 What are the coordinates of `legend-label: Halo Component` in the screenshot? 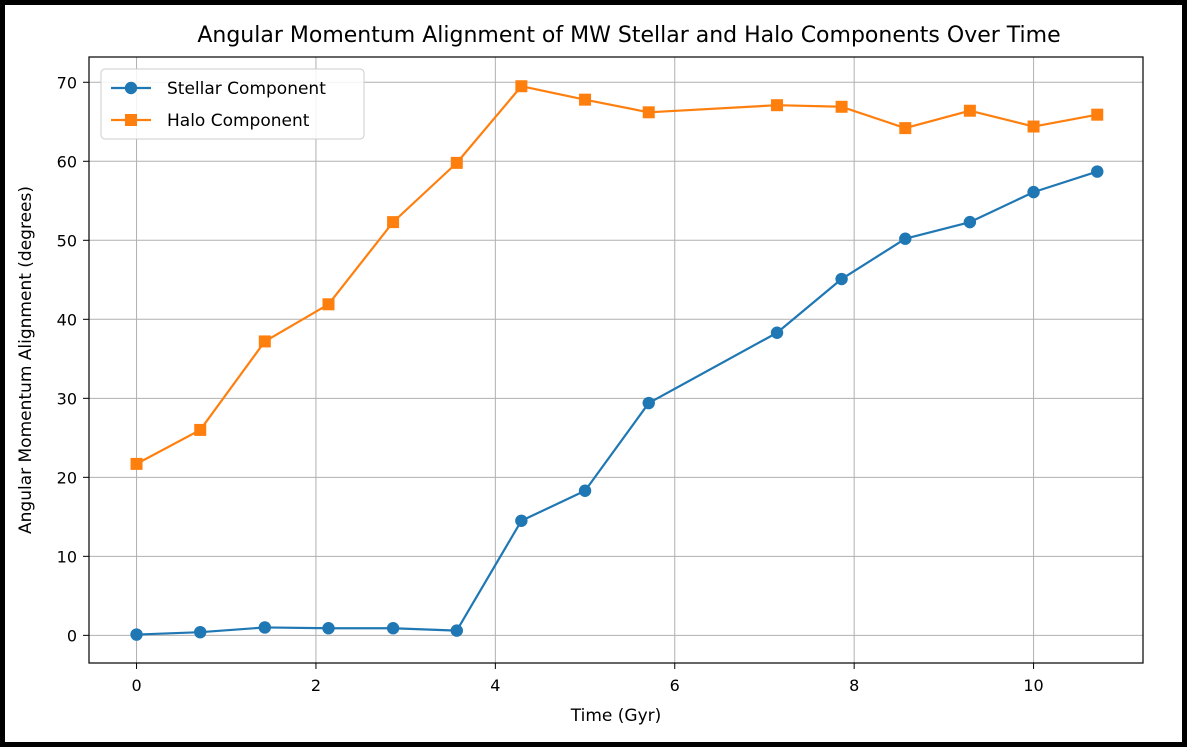 It's located at (238, 121).